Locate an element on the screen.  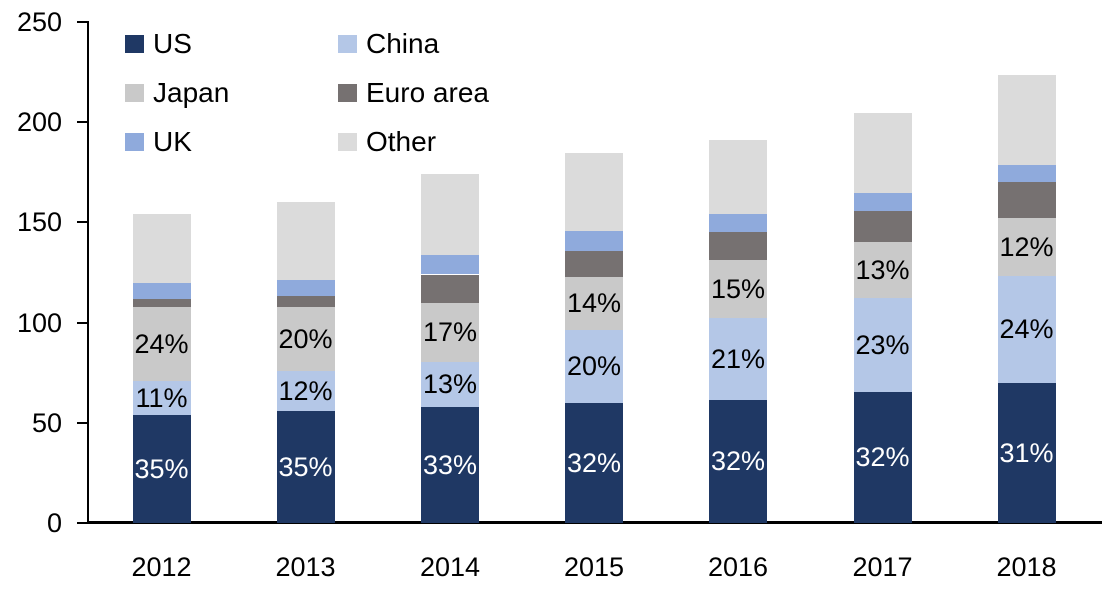
x-axis-label: 2018 is located at coordinates (1026, 567).